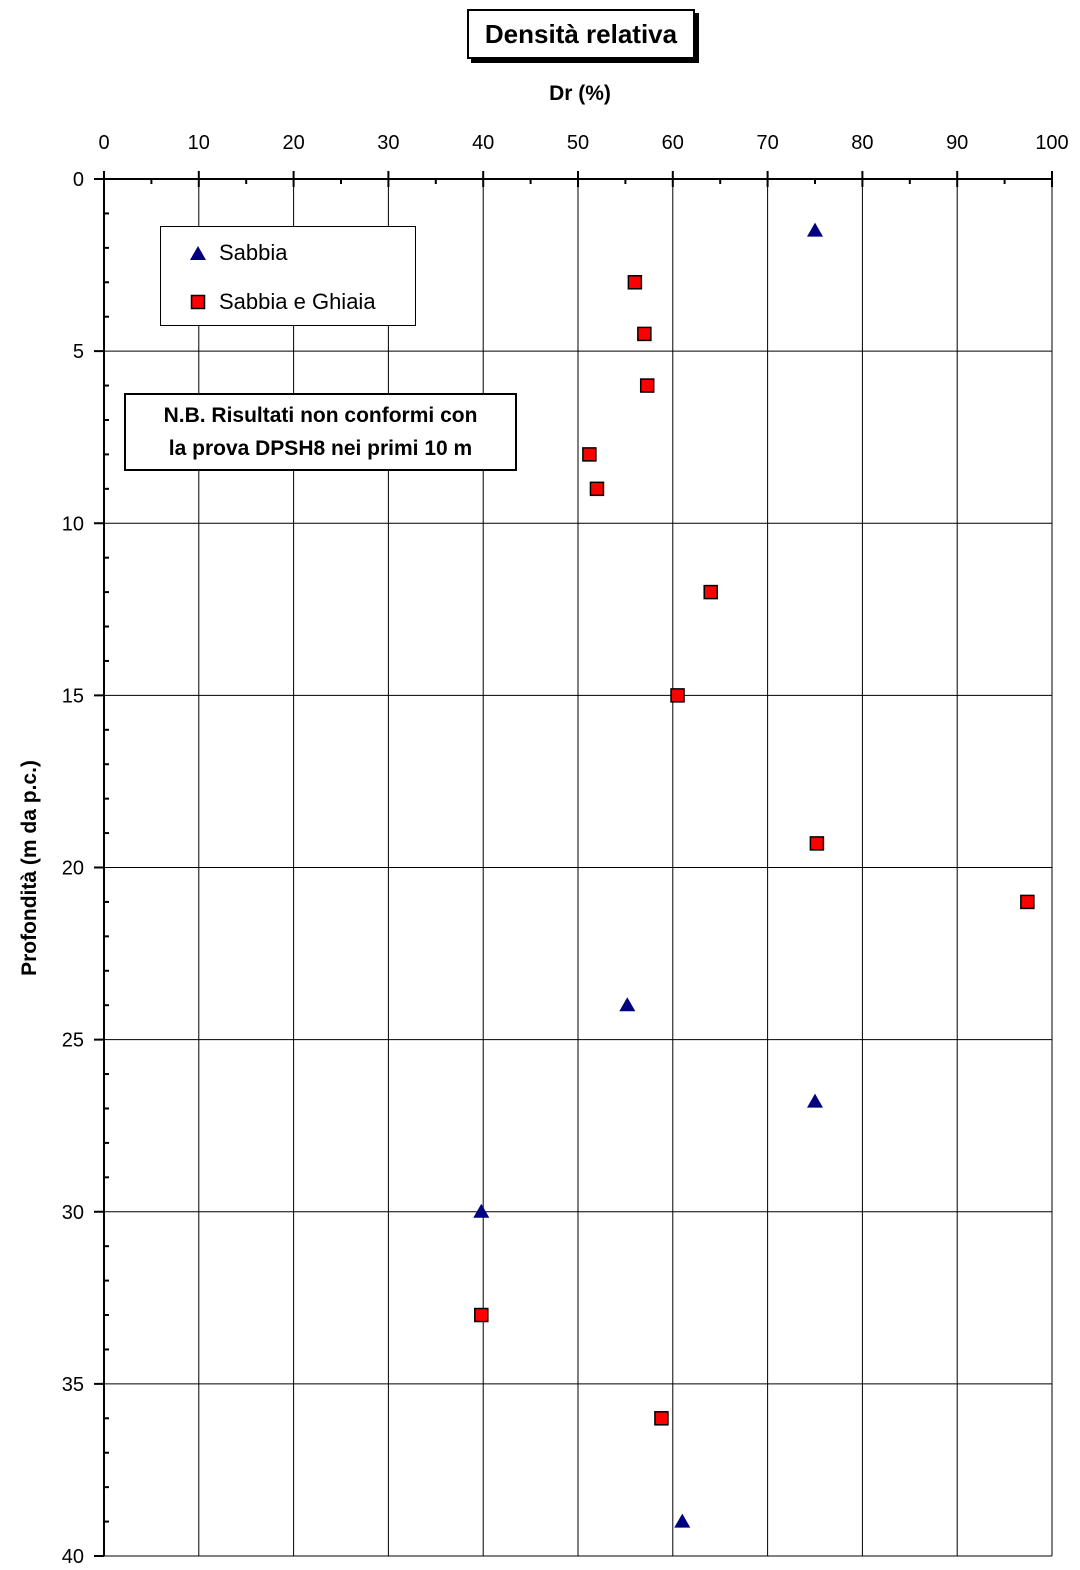 This screenshot has width=1080, height=1570. I want to click on square-marker-icon, so click(198, 302).